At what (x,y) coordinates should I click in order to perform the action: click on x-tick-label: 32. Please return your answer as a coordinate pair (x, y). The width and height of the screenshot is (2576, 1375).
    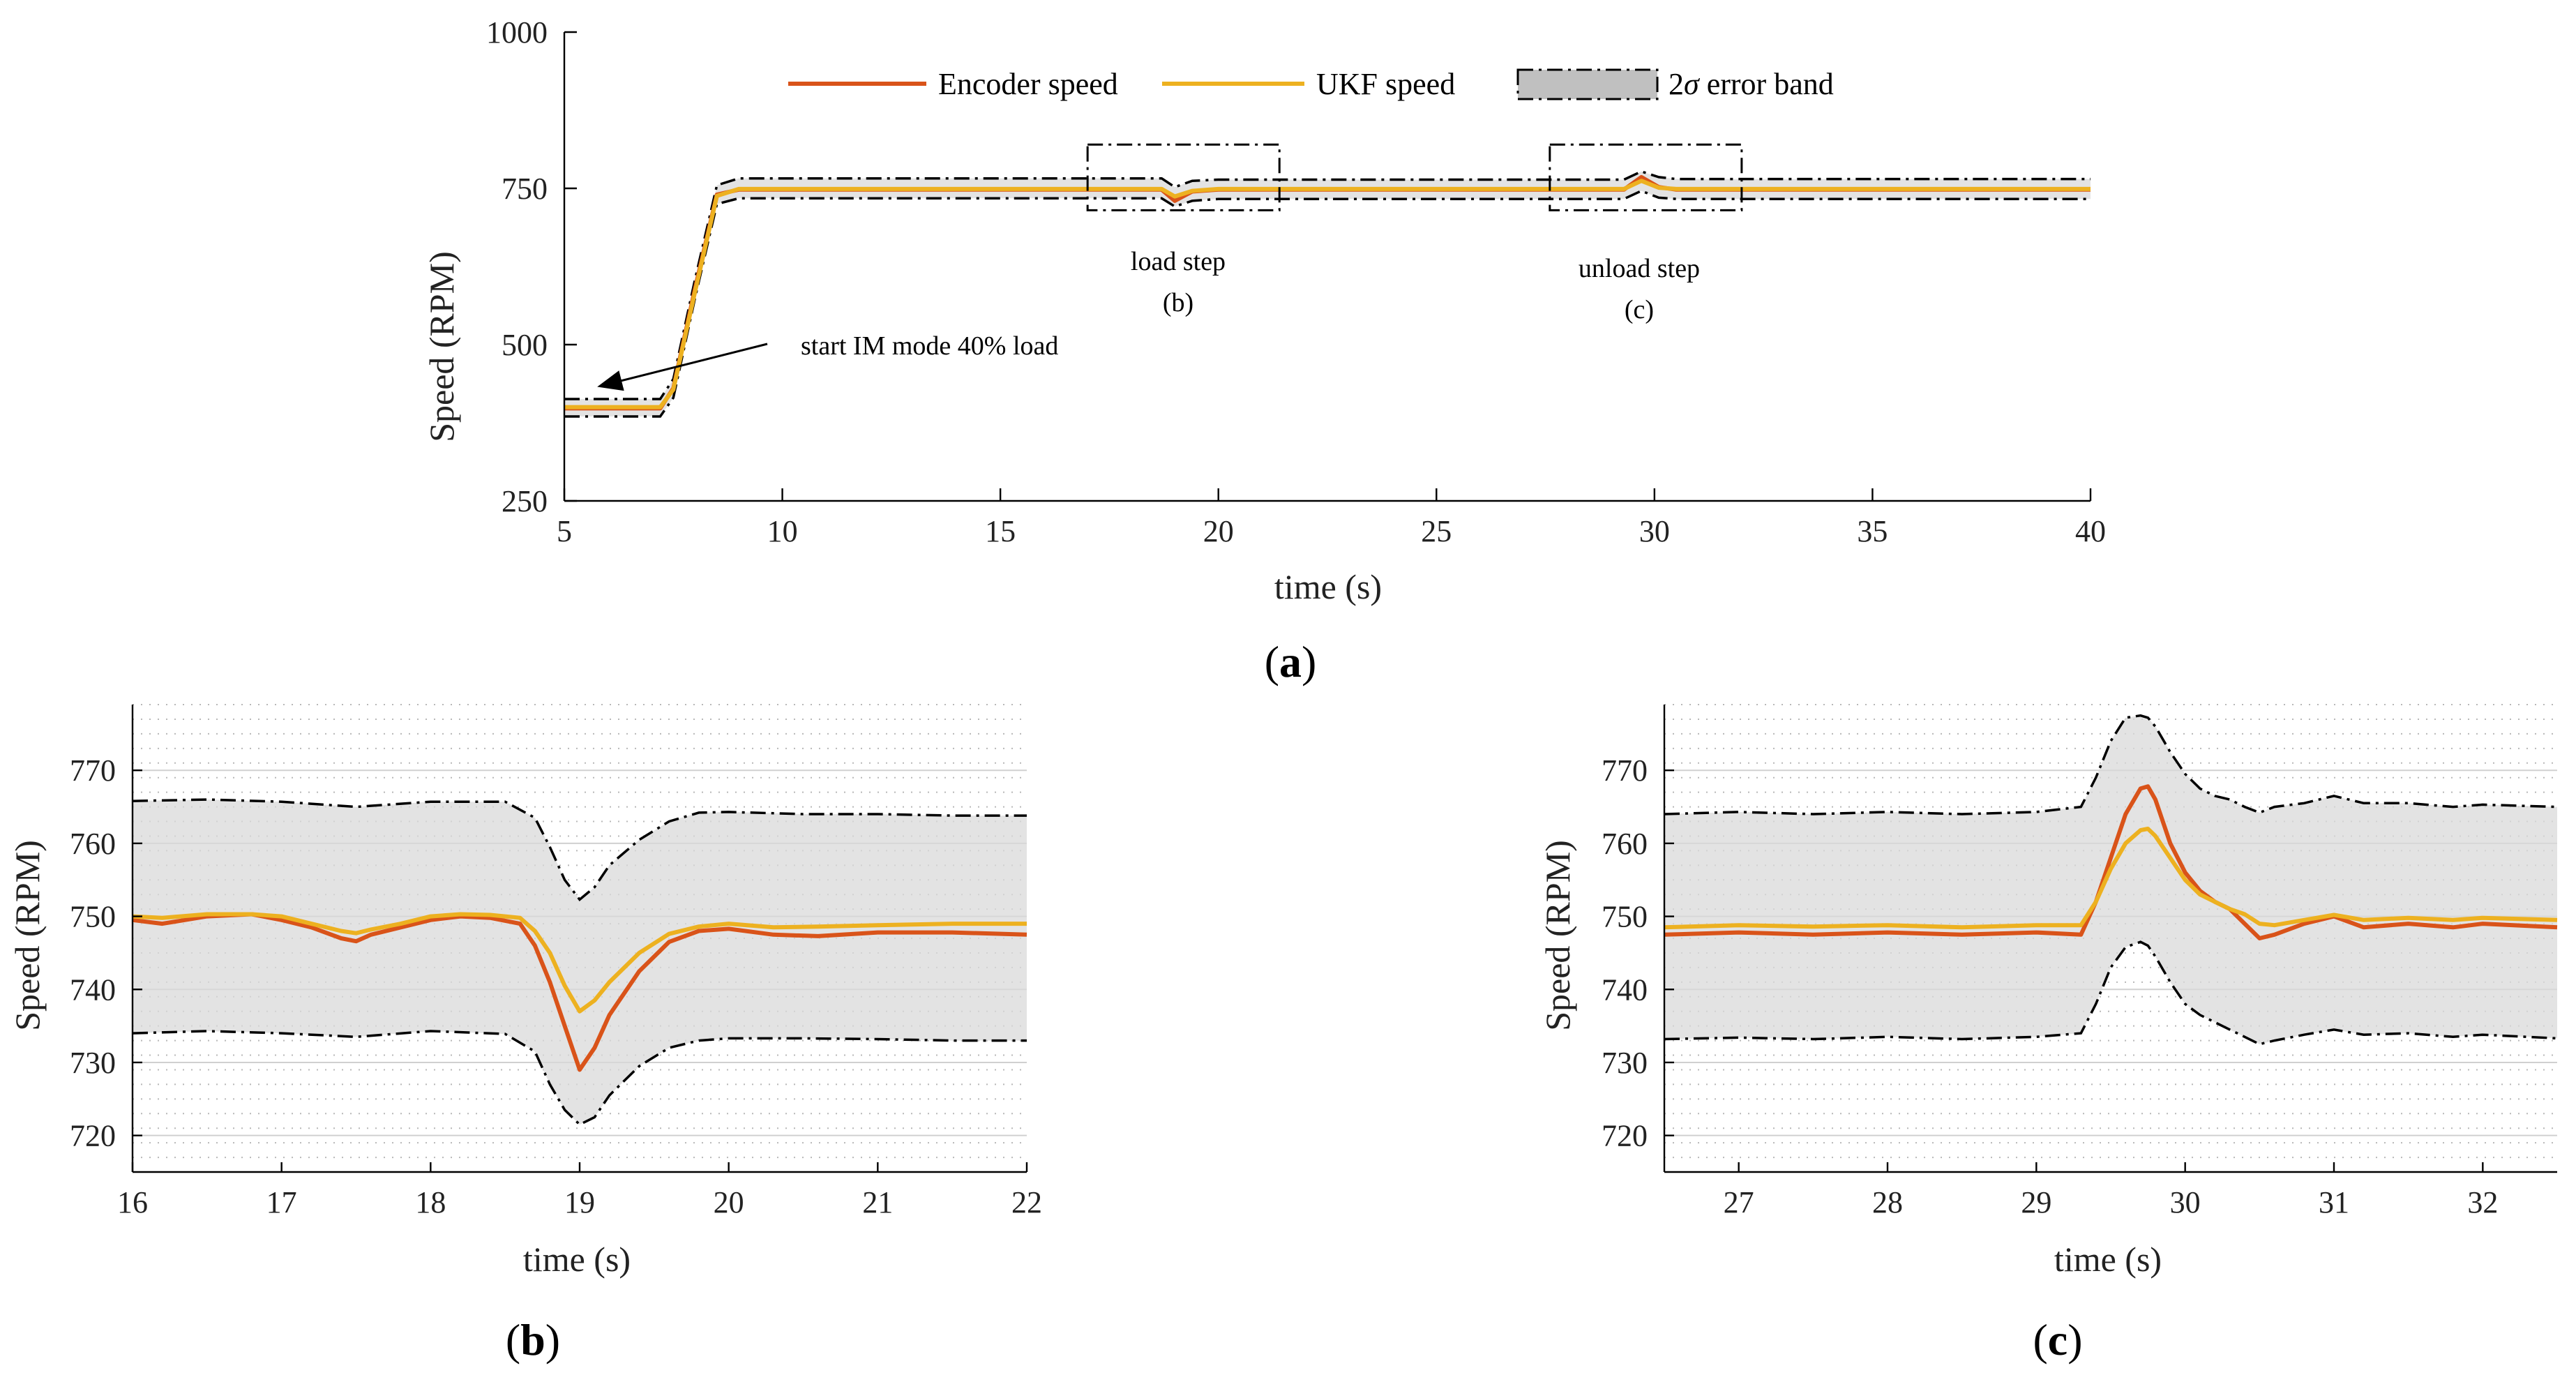
    Looking at the image, I should click on (2482, 1202).